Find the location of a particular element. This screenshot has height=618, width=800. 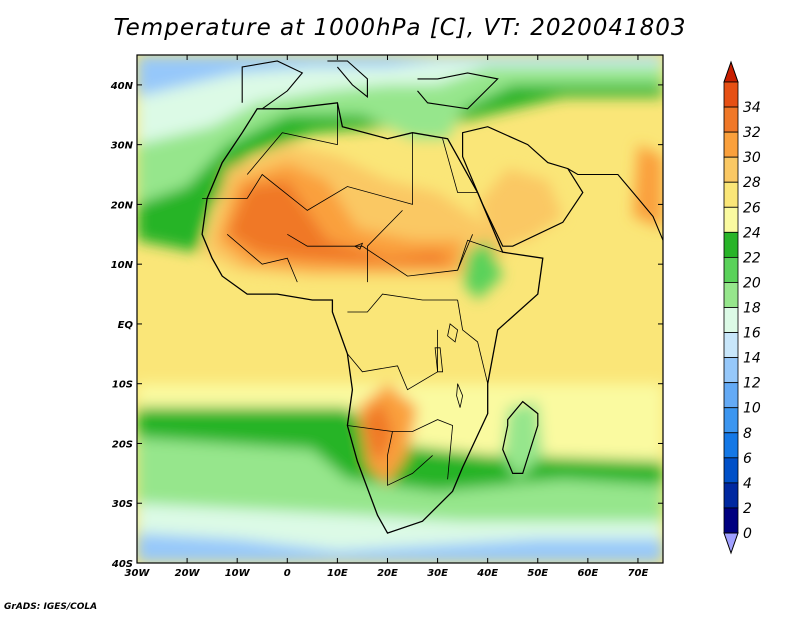

lon-tick-label: 40E is located at coordinates (487, 573).